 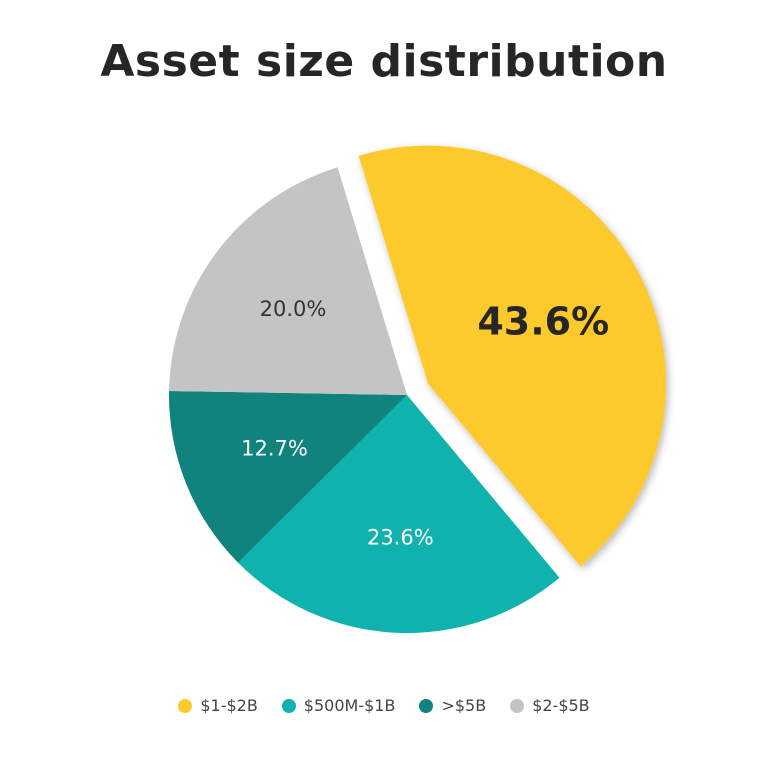 What do you see at coordinates (349, 705) in the screenshot?
I see `legend-label: $500M-$1B` at bounding box center [349, 705].